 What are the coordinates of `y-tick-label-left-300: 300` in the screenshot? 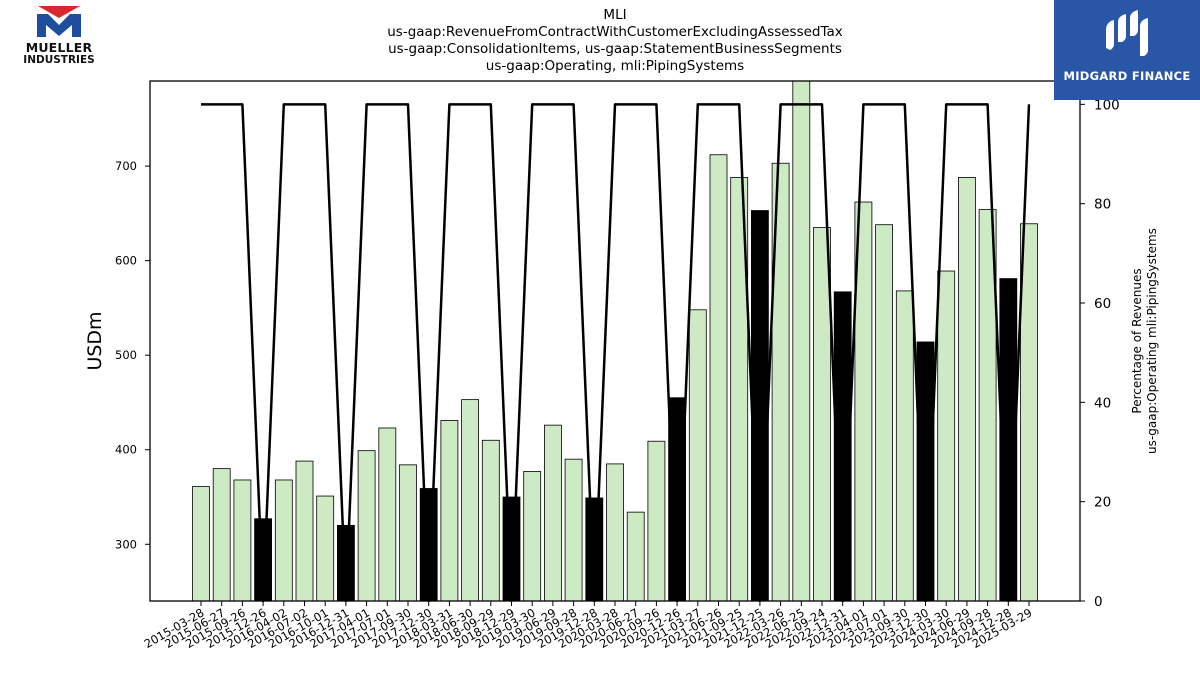 It's located at (126, 544).